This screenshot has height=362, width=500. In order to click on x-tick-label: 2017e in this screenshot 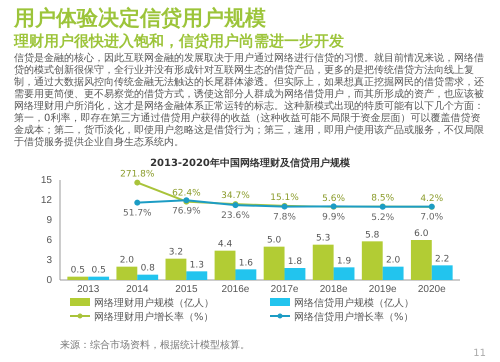, I will do `click(284, 290)`.